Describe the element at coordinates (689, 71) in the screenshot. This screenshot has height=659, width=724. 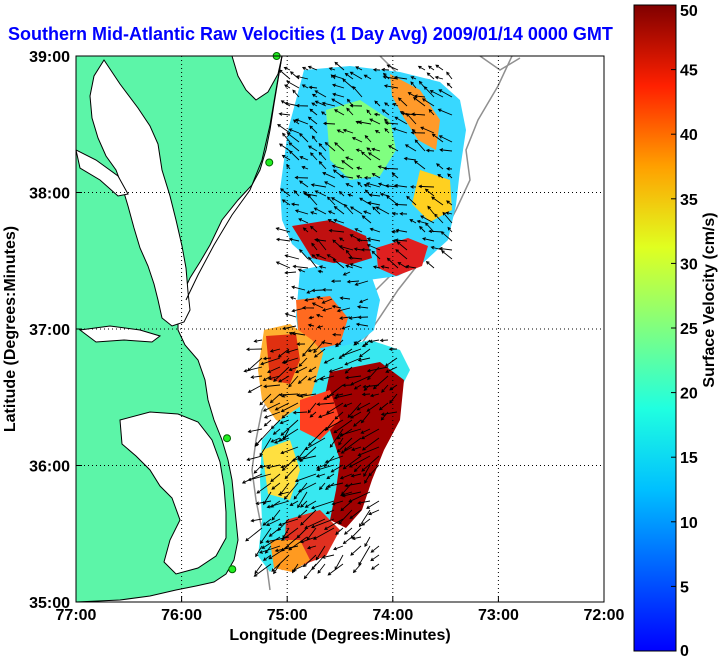
I see `colorbar-tick-label: 45` at that location.